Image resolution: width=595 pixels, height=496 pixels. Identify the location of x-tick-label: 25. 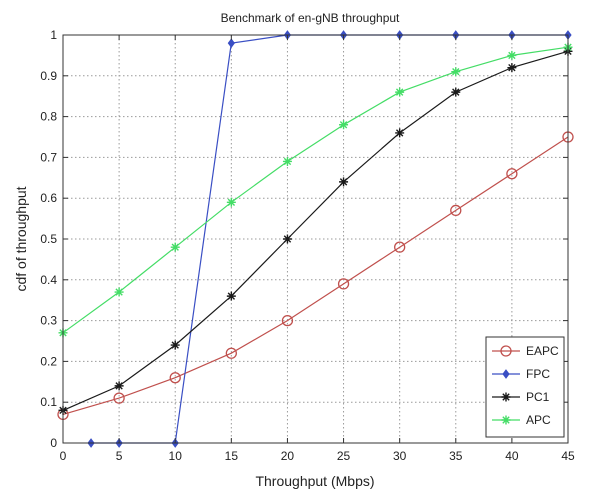
(344, 456).